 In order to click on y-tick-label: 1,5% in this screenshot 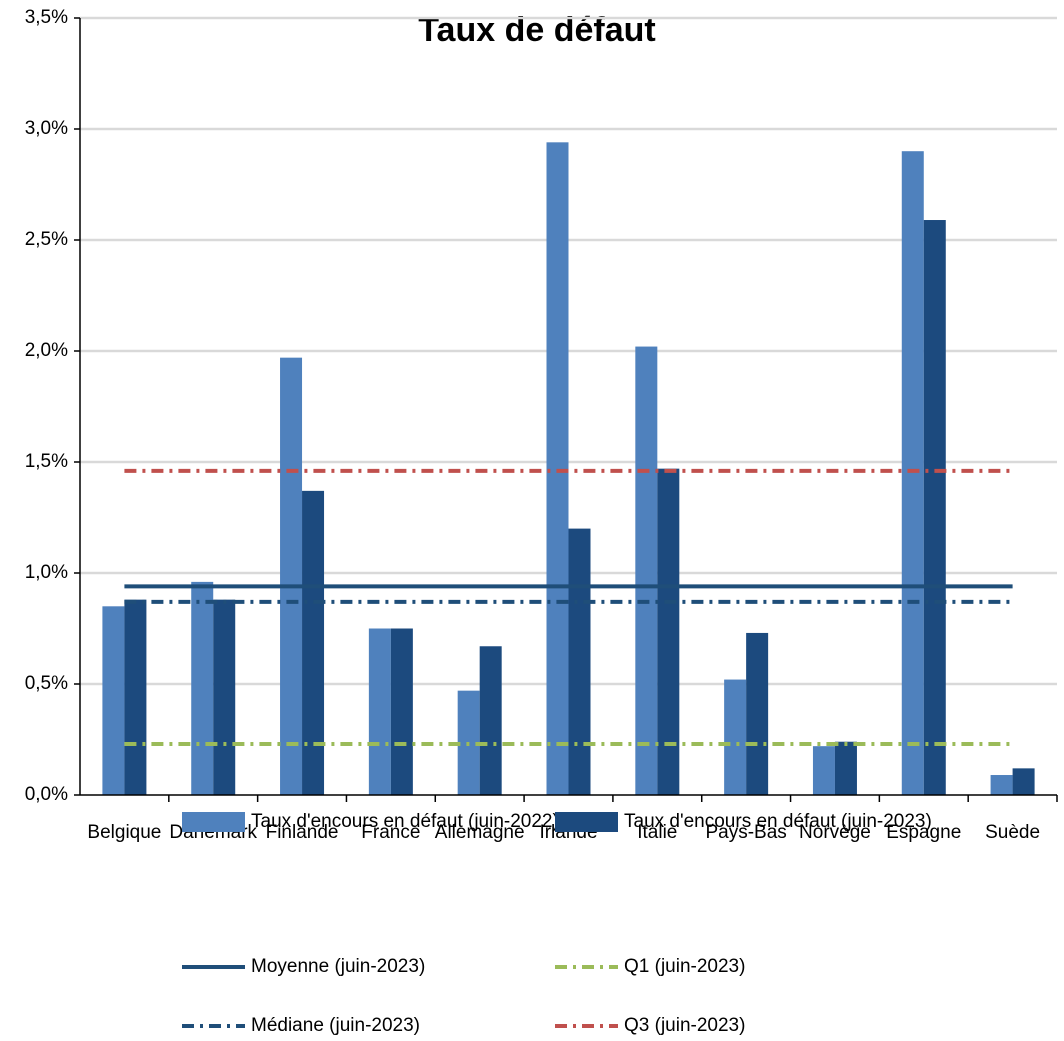, I will do `click(46, 461)`.